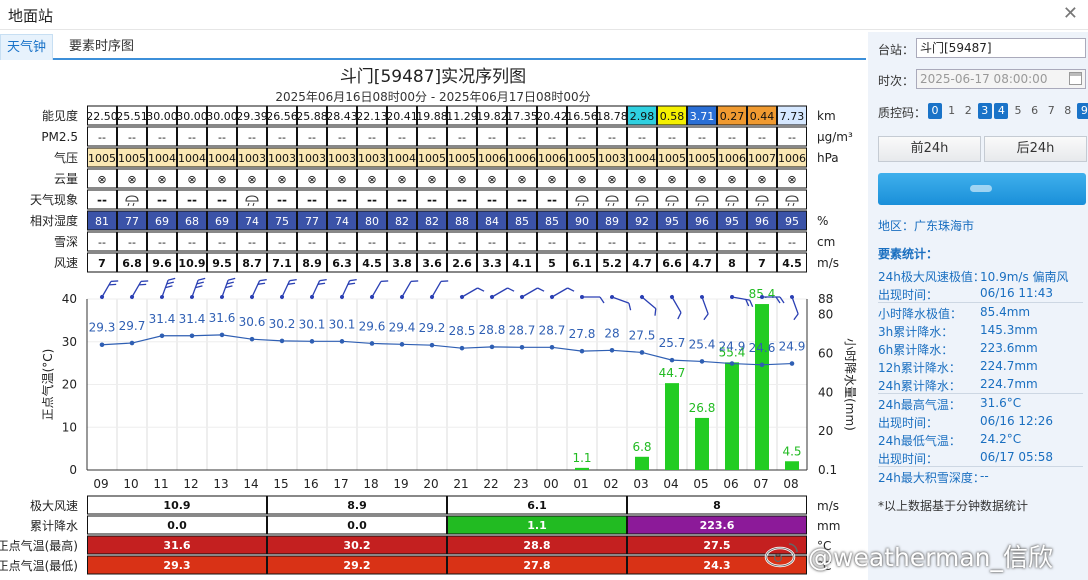  Describe the element at coordinates (1051, 110) in the screenshot. I see `qc-code-7: 7` at that location.